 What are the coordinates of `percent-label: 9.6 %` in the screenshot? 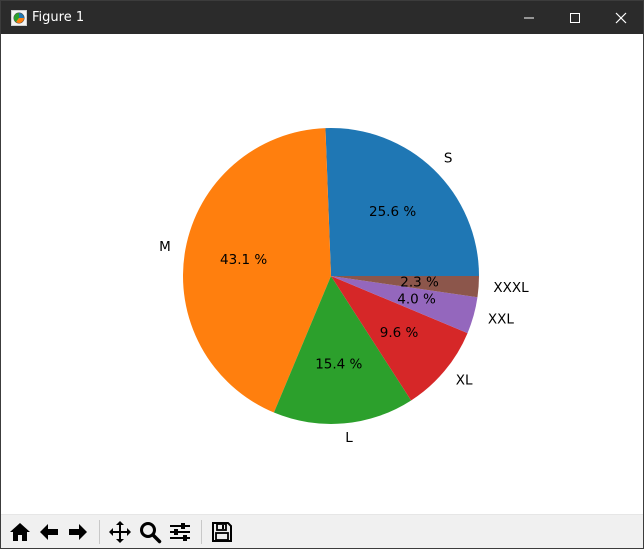 It's located at (399, 333).